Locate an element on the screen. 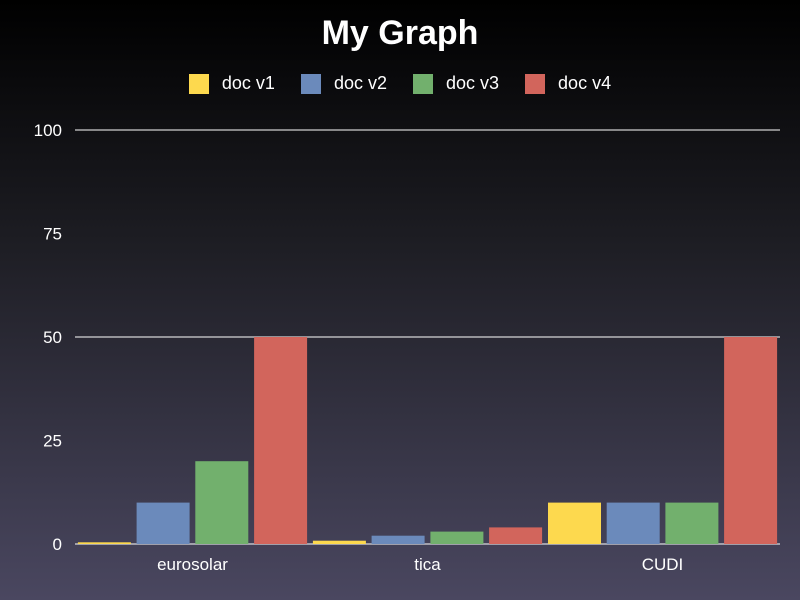 Image resolution: width=800 pixels, height=600 pixels. x-tick-label: CUDI is located at coordinates (663, 564).